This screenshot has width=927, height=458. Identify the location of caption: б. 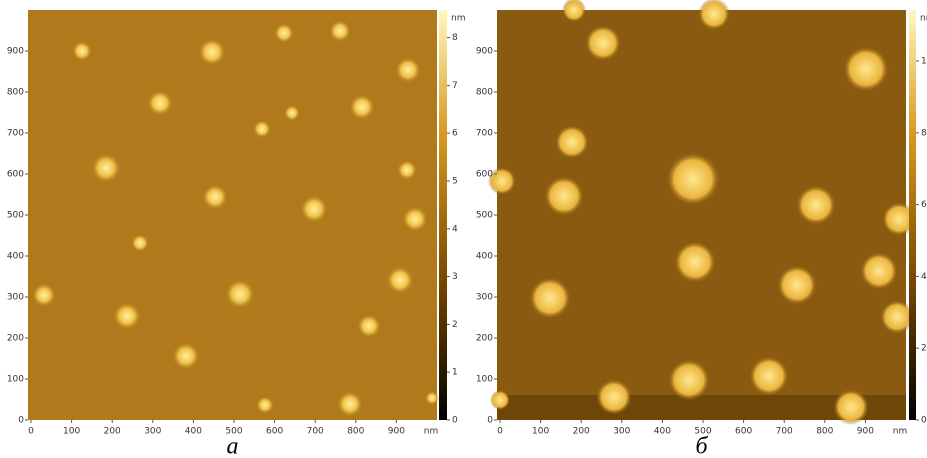
(701, 446).